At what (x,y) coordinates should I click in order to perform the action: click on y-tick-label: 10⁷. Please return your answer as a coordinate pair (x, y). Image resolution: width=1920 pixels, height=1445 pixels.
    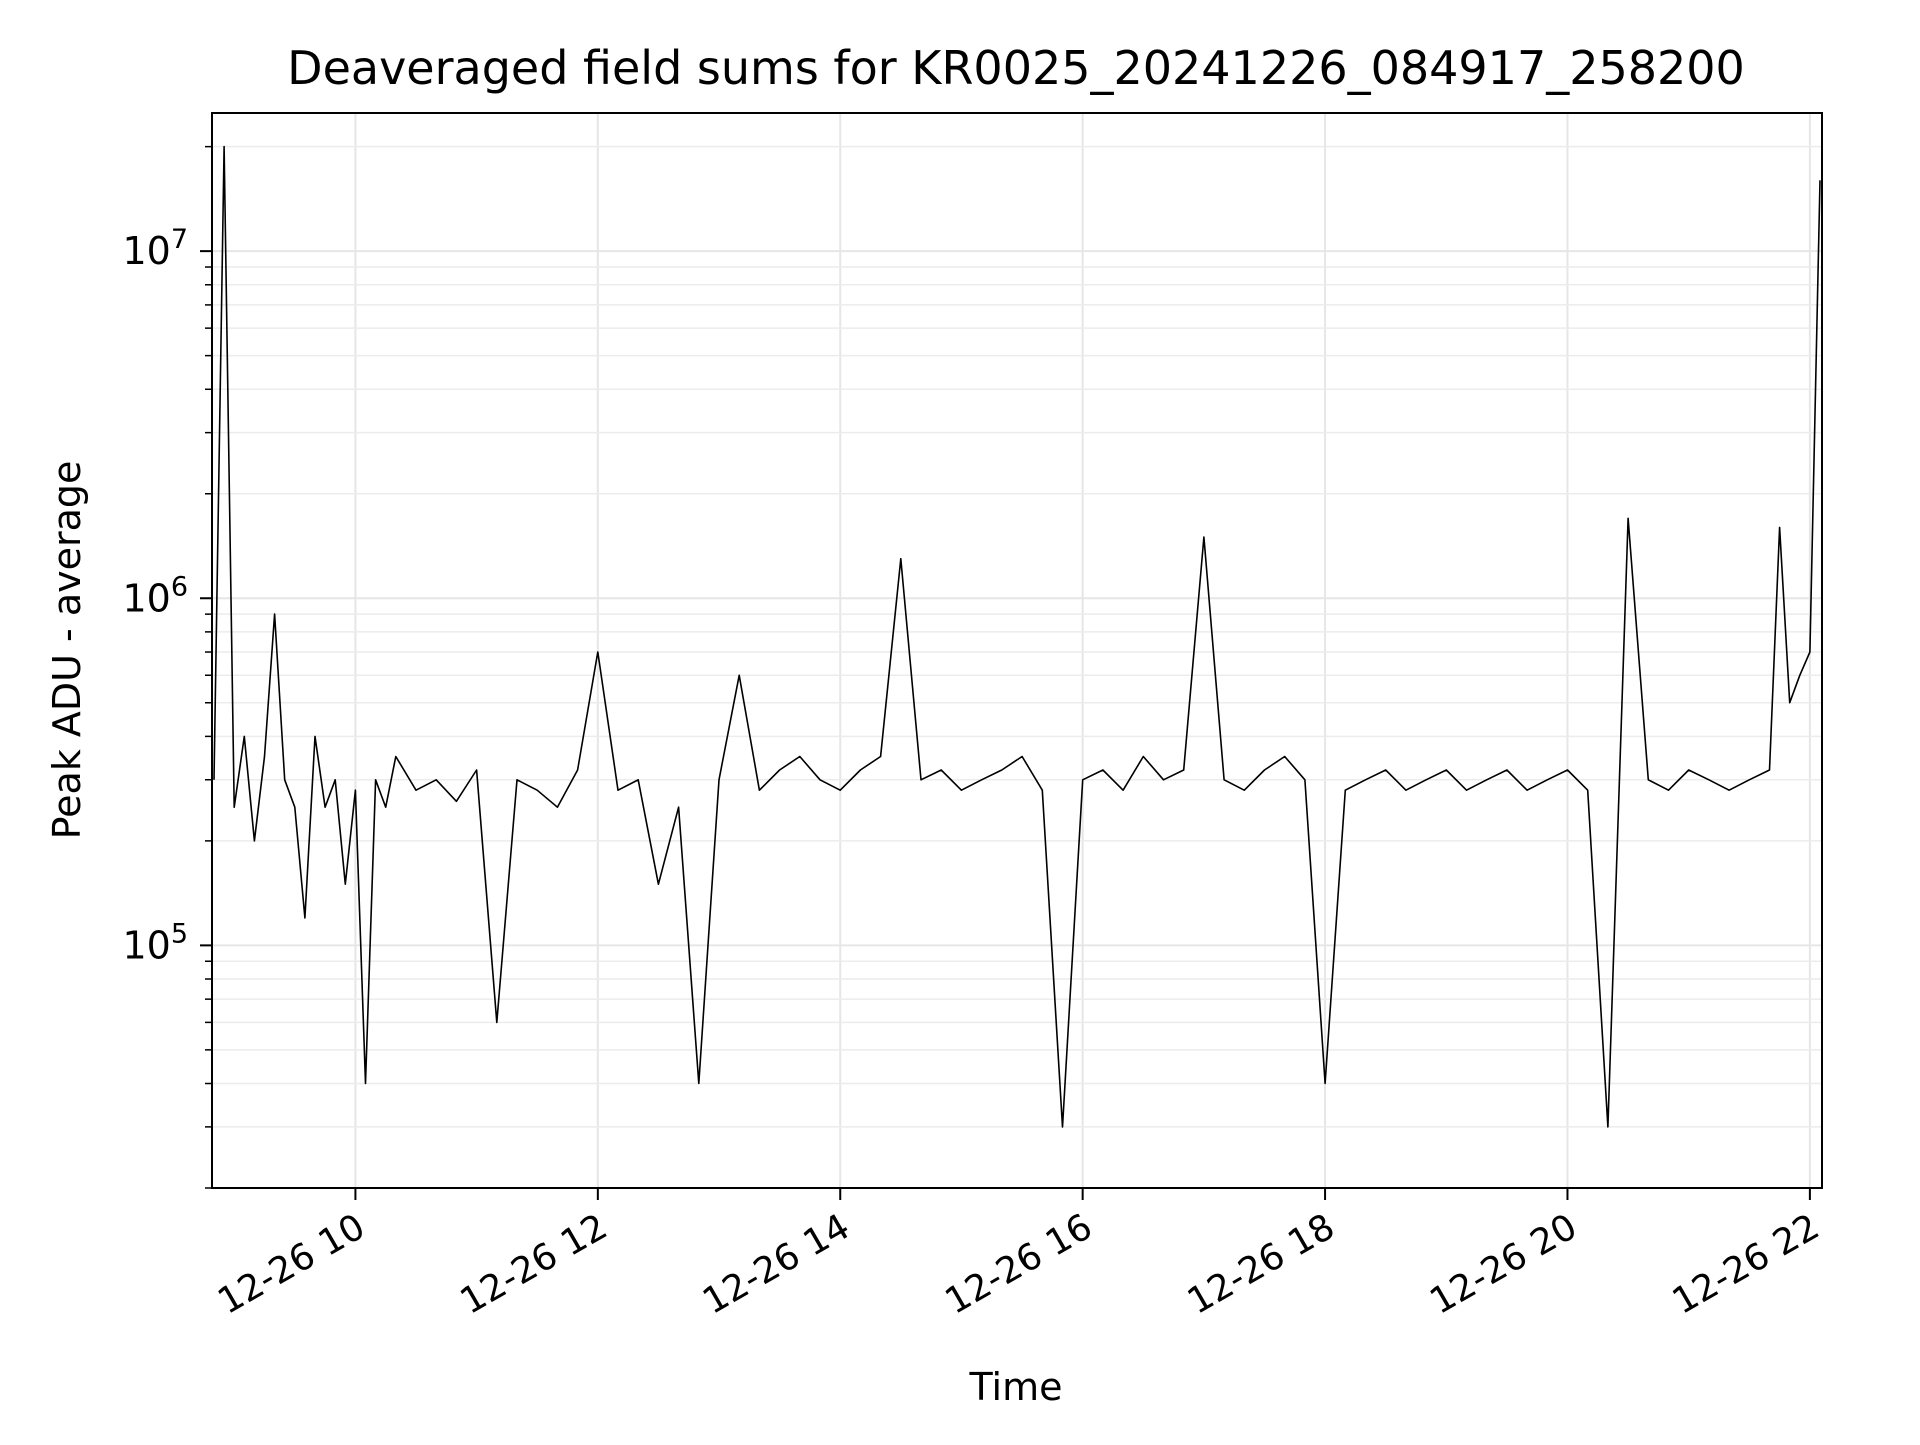
    Looking at the image, I should click on (155, 248).